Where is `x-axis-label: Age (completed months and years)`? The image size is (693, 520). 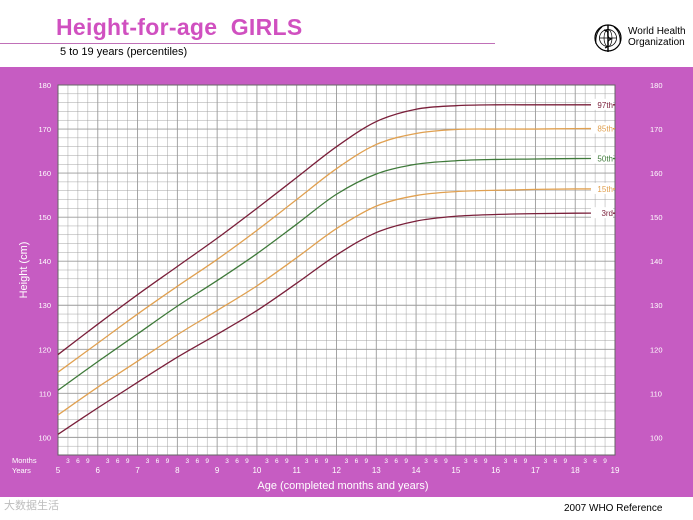 x-axis-label: Age (completed months and years) is located at coordinates (342, 486).